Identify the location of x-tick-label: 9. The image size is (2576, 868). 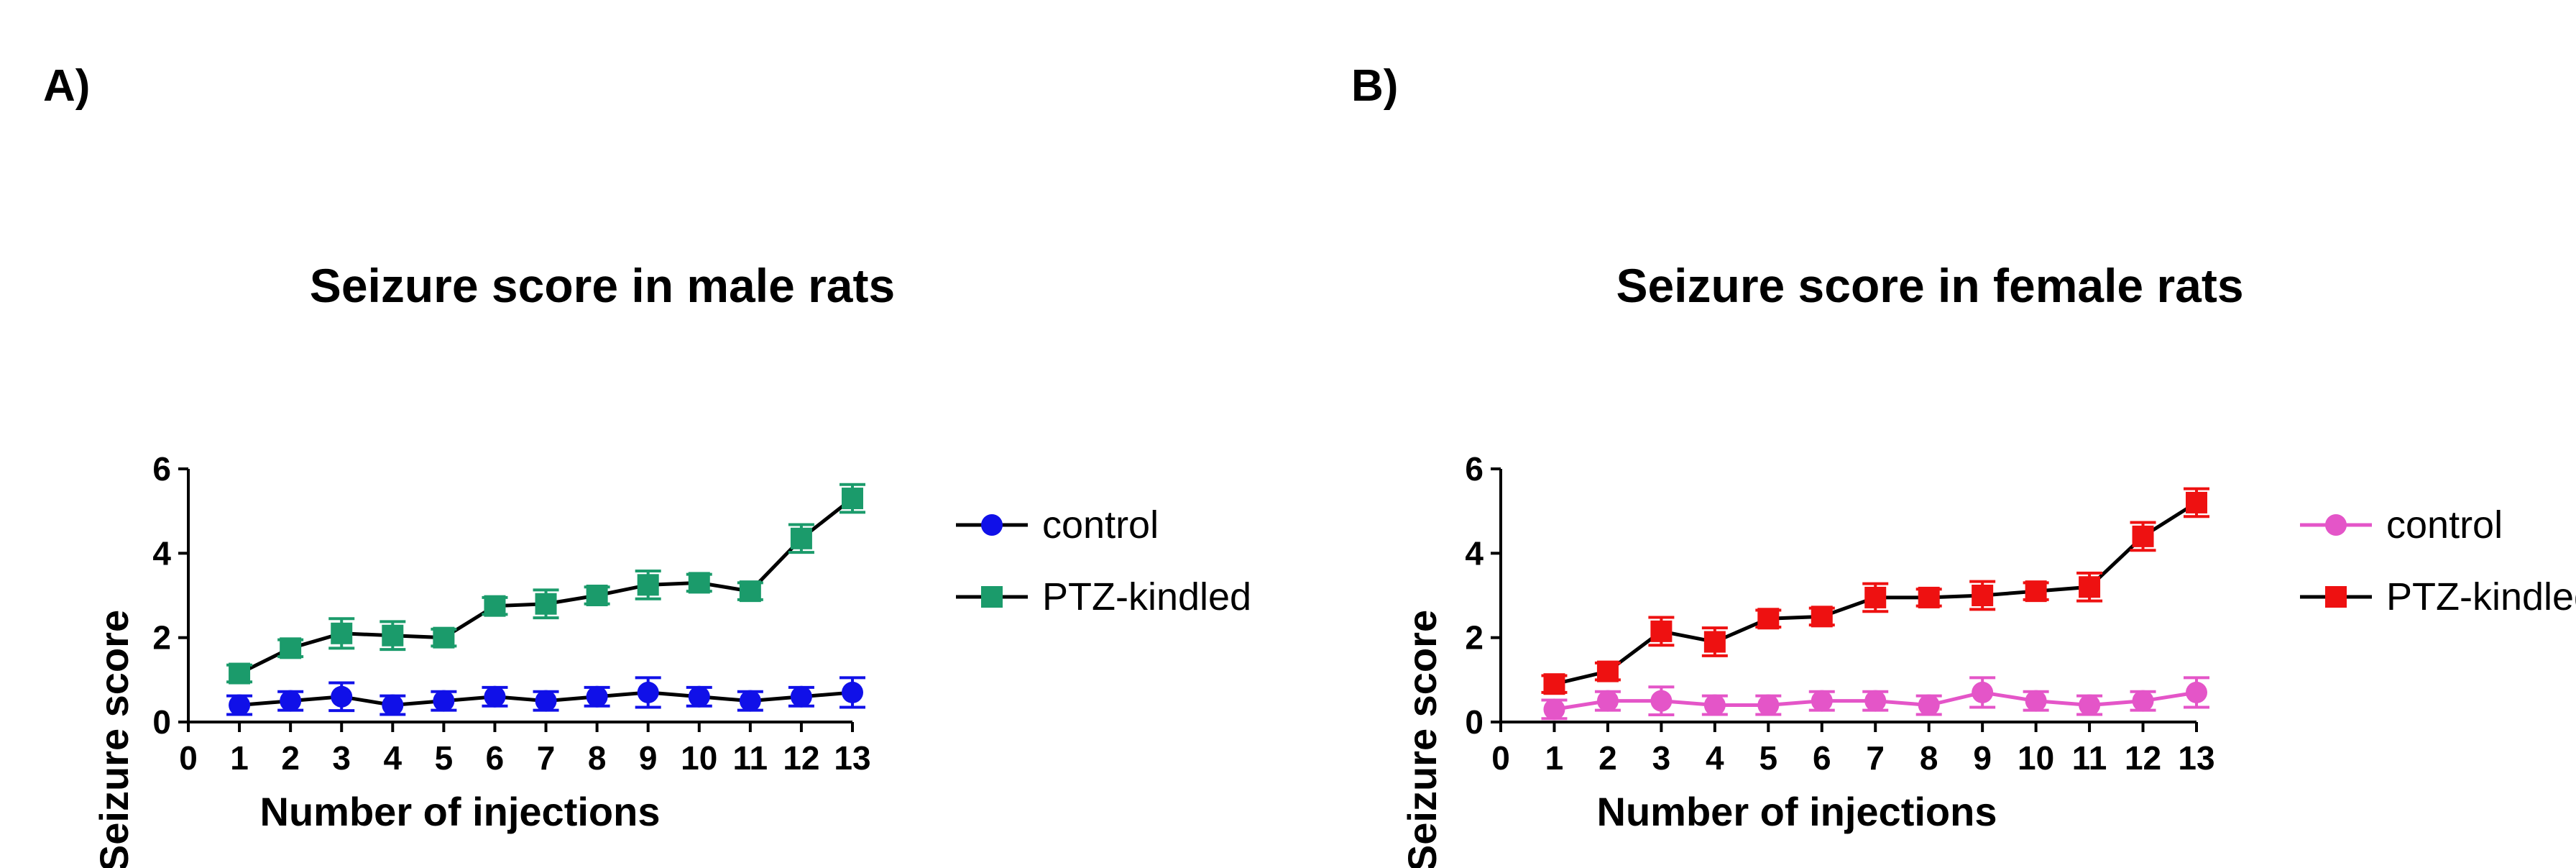
(1982, 758).